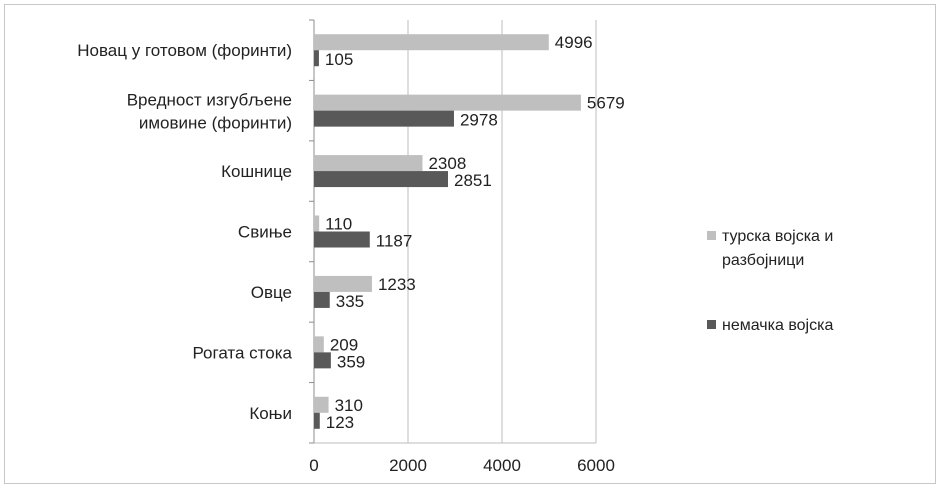 This screenshot has width=942, height=489. What do you see at coordinates (397, 284) in the screenshot?
I see `data-label-series-1: 1233` at bounding box center [397, 284].